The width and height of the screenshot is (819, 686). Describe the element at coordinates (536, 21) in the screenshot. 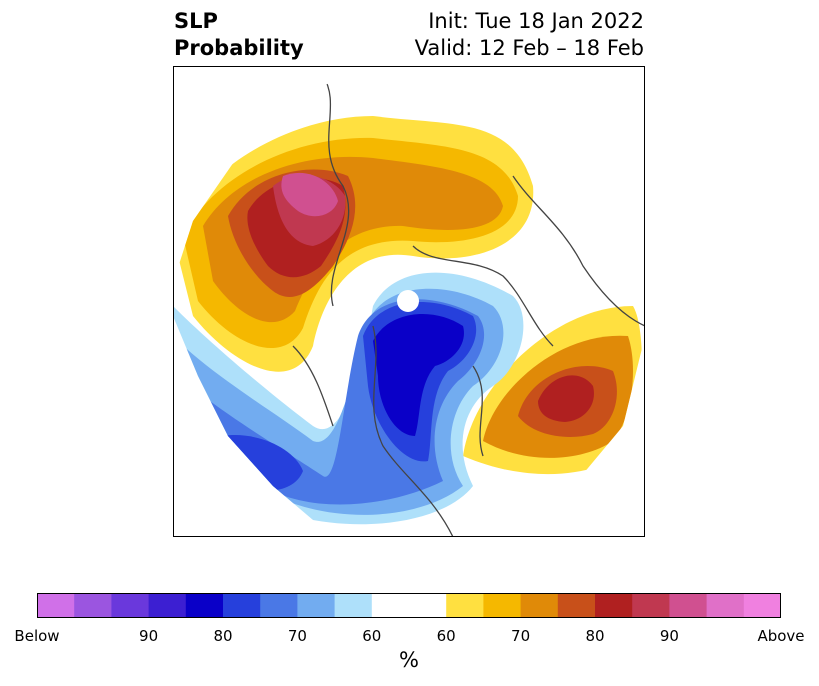

I see `init-date: Init: Tue 18 Jan 2022` at that location.